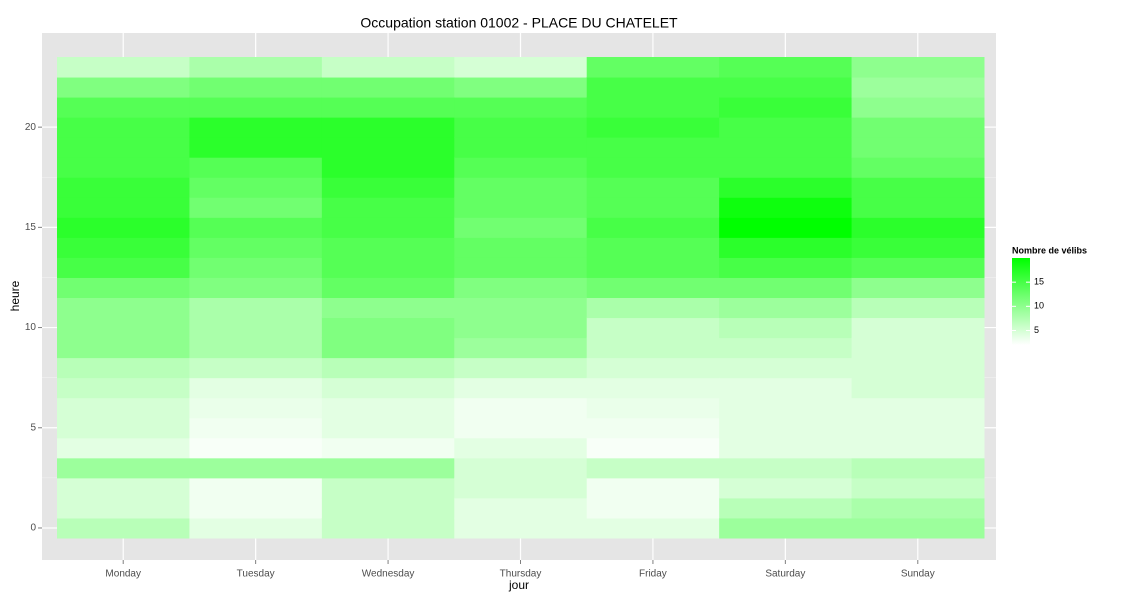 The image size is (1125, 600). What do you see at coordinates (653, 574) in the screenshot?
I see `x-tick-label: Friday` at bounding box center [653, 574].